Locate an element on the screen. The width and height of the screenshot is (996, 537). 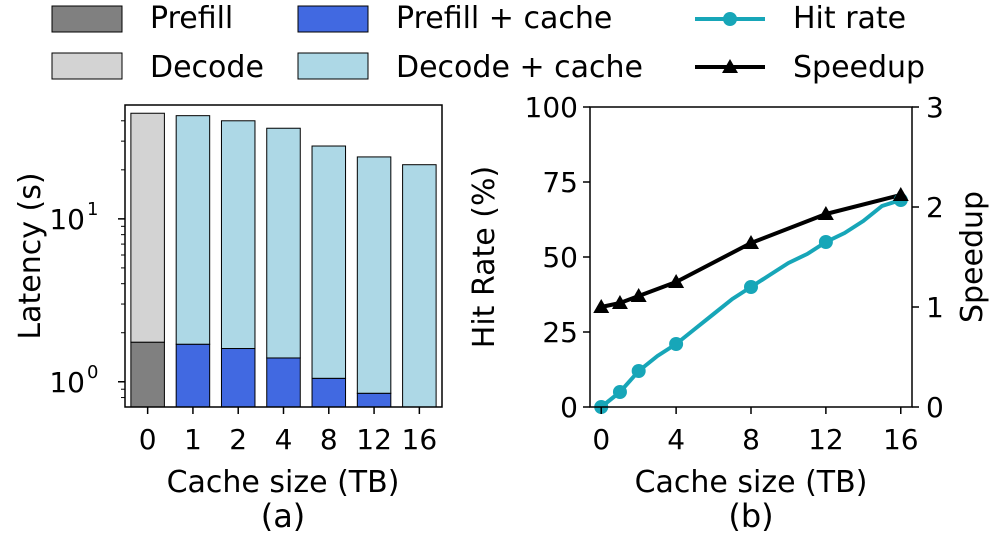
y-tick-label-0: 0 is located at coordinates (569, 407).